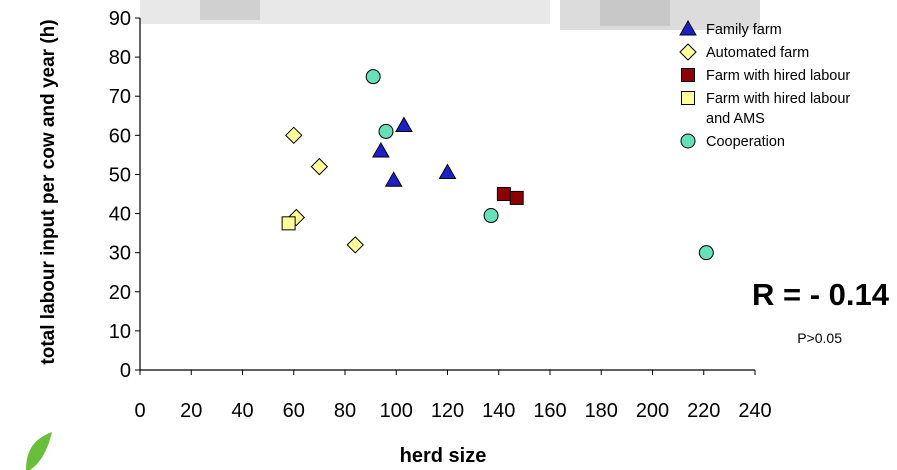 Image resolution: width=897 pixels, height=470 pixels. Describe the element at coordinates (120, 293) in the screenshot. I see `y-tick-label: 20` at that location.